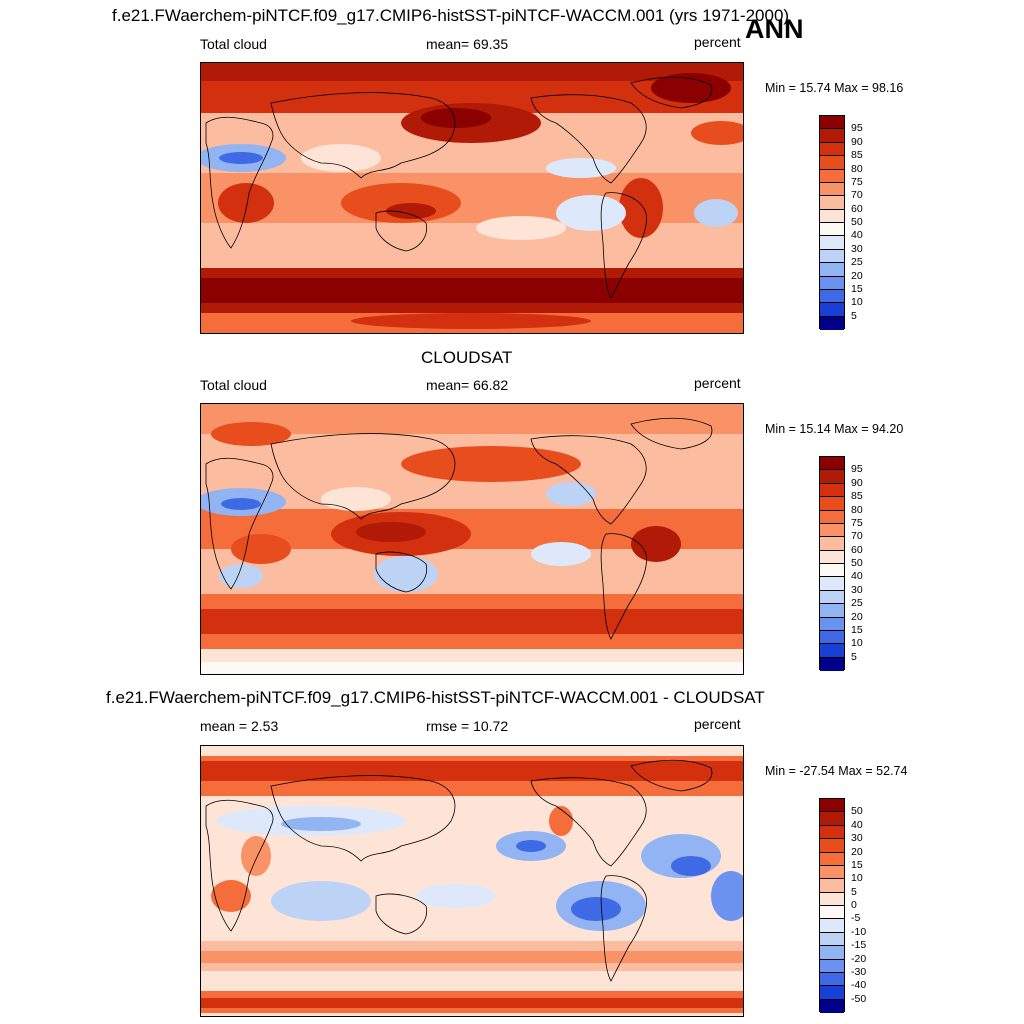 Image resolution: width=1024 pixels, height=1024 pixels. Describe the element at coordinates (717, 42) in the screenshot. I see `panel1-units-label: percent` at that location.